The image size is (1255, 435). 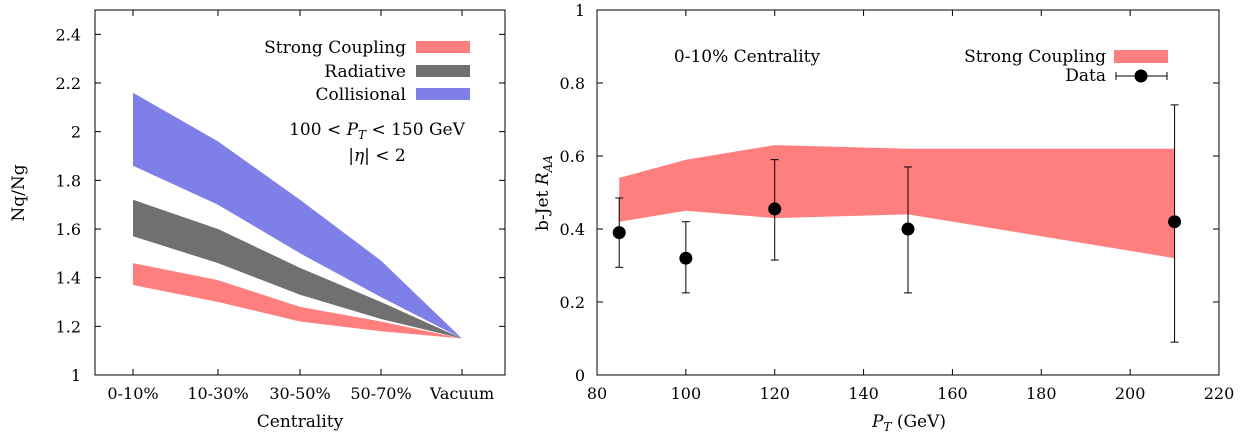 What do you see at coordinates (68, 180) in the screenshot?
I see `left-y-tick-label: 1.8` at bounding box center [68, 180].